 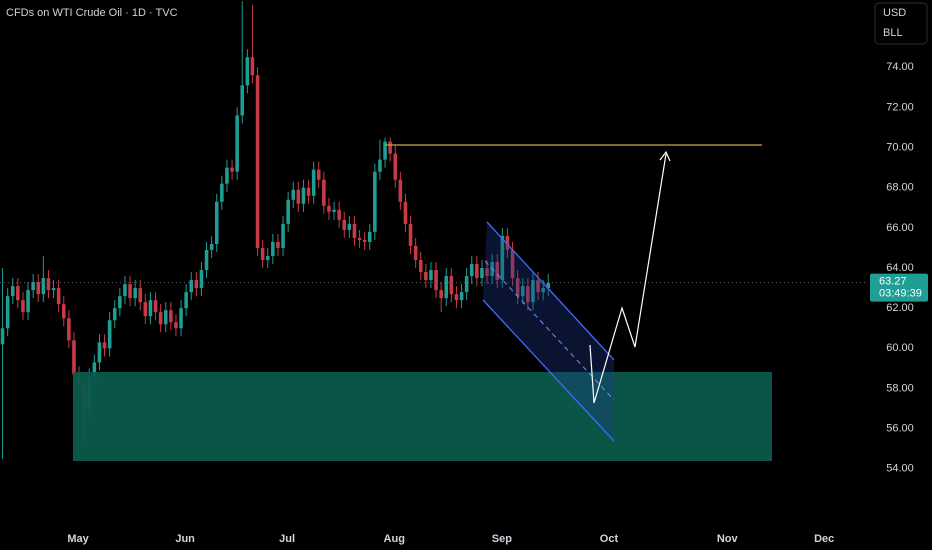 I want to click on channel-bottom, so click(x=548, y=370).